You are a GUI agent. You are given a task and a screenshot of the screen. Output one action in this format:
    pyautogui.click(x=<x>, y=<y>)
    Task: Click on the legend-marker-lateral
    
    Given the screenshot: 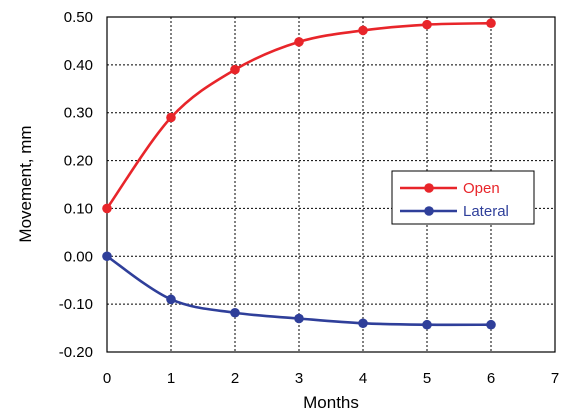 What is the action you would take?
    pyautogui.click(x=429, y=211)
    